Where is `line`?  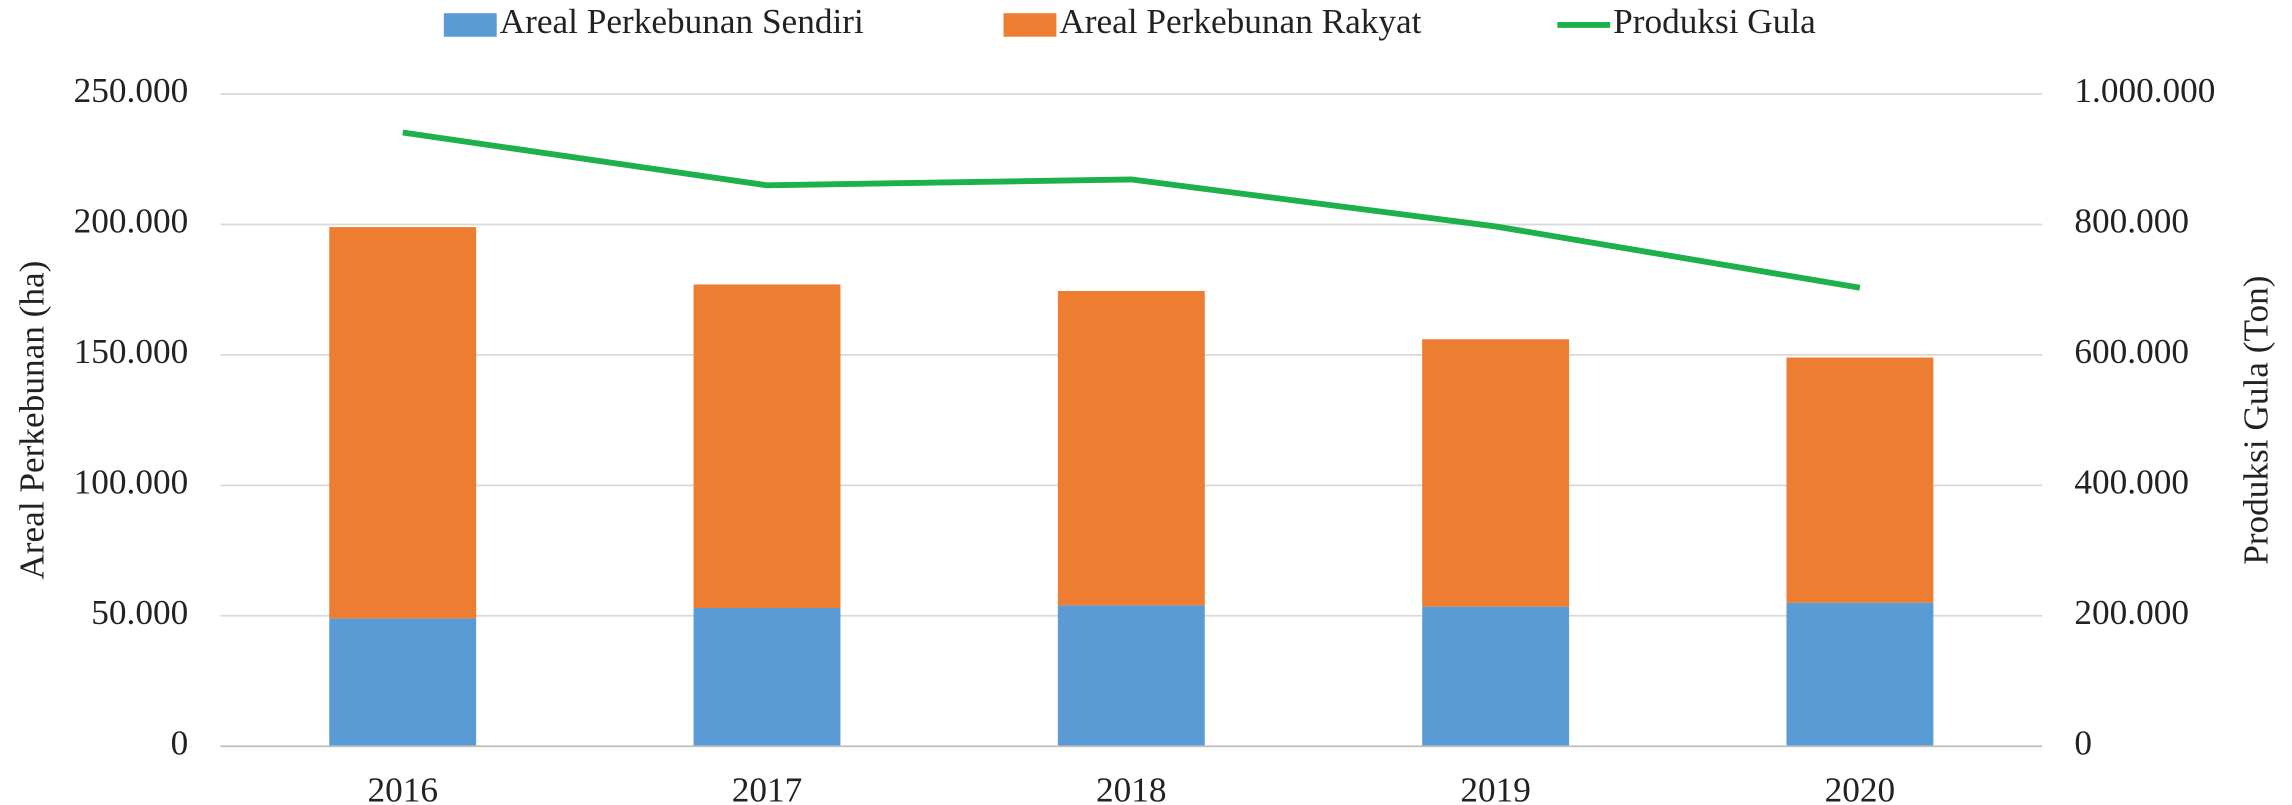
line is located at coordinates (1131, 210).